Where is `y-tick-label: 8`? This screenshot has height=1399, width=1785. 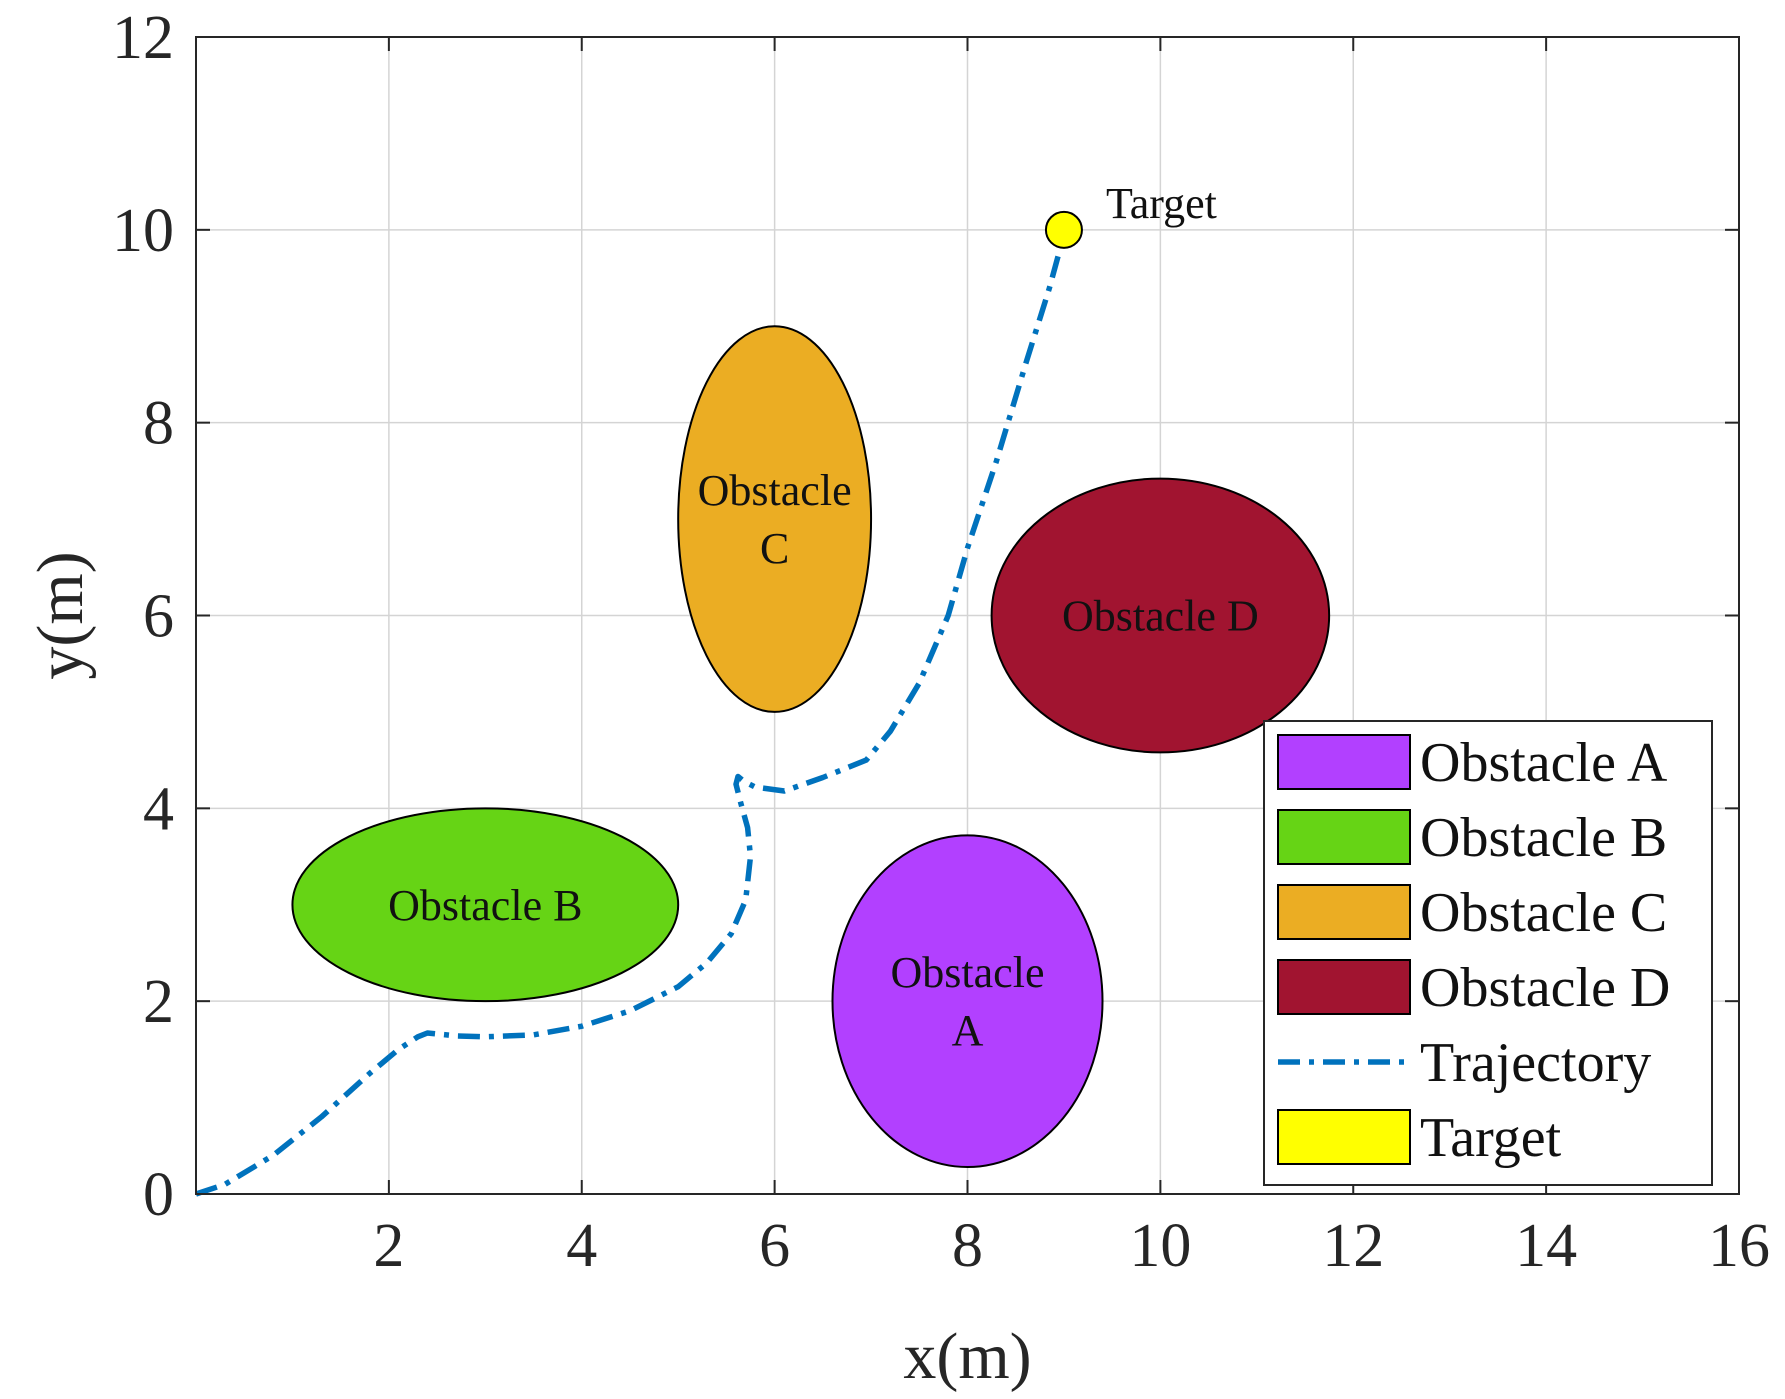
y-tick-label: 8 is located at coordinates (158, 424).